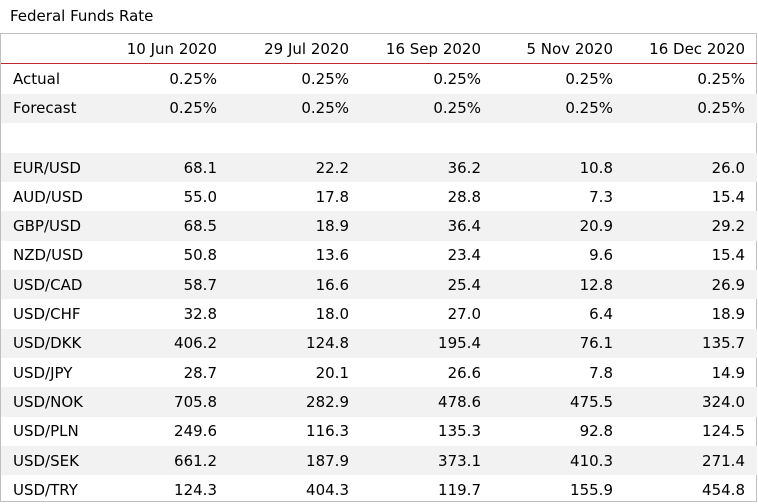  I want to click on table-cell: 20.1, so click(332, 372).